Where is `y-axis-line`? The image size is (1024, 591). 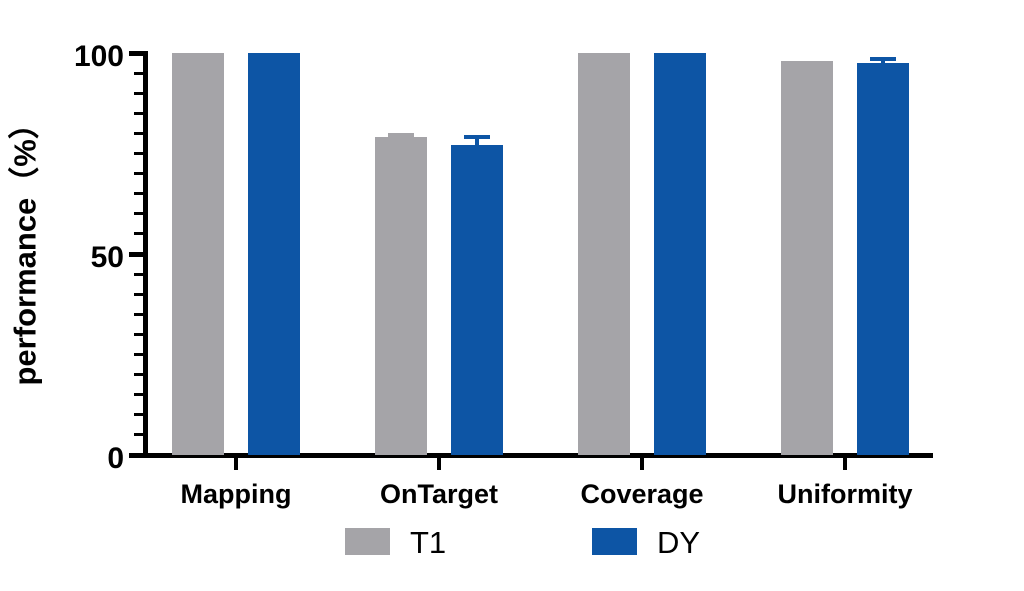
y-axis-line is located at coordinates (145, 254).